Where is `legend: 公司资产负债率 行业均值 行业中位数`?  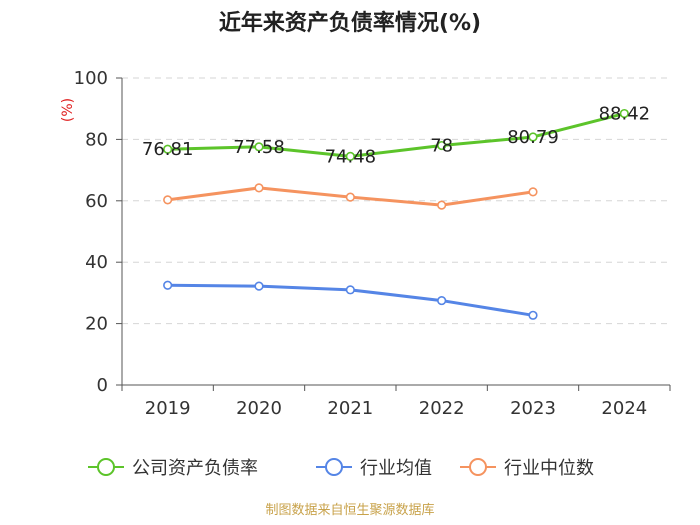 legend: 公司资产负债率 行业均值 行业中位数 is located at coordinates (341, 468).